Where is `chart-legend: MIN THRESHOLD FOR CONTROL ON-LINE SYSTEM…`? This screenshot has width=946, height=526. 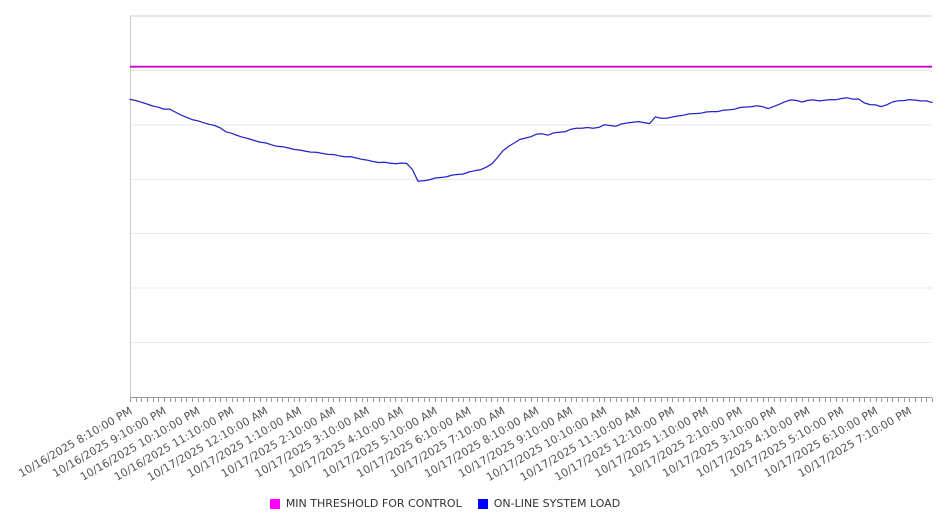 chart-legend: MIN THRESHOLD FOR CONTROL ON-LINE SYSTEM… is located at coordinates (459, 503).